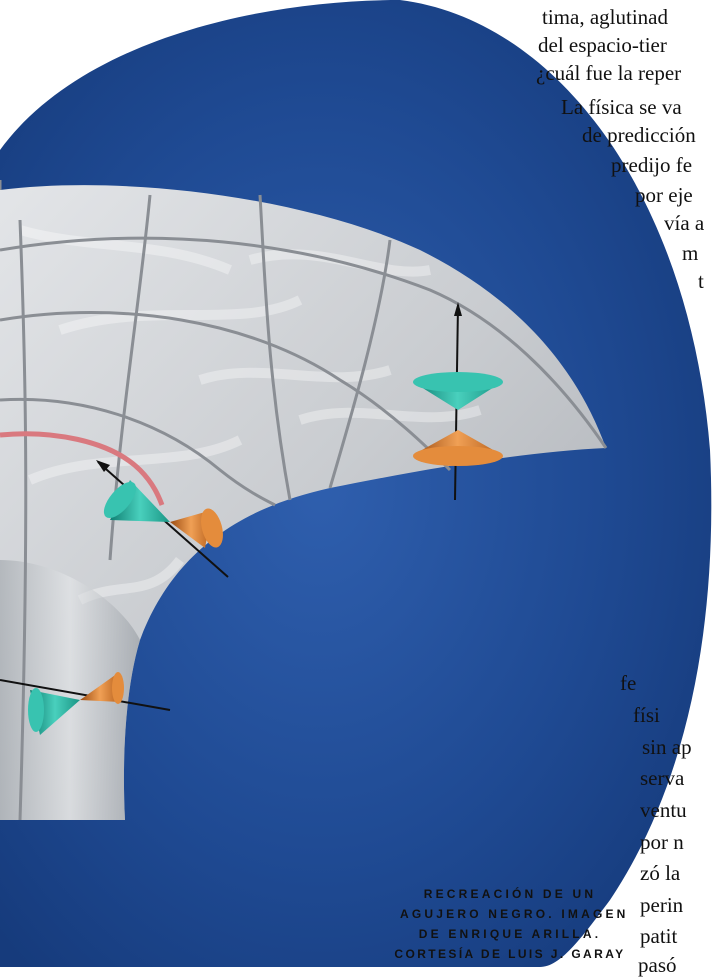 The height and width of the screenshot is (978, 718). What do you see at coordinates (664, 195) in the screenshot?
I see `text-line: por eje` at bounding box center [664, 195].